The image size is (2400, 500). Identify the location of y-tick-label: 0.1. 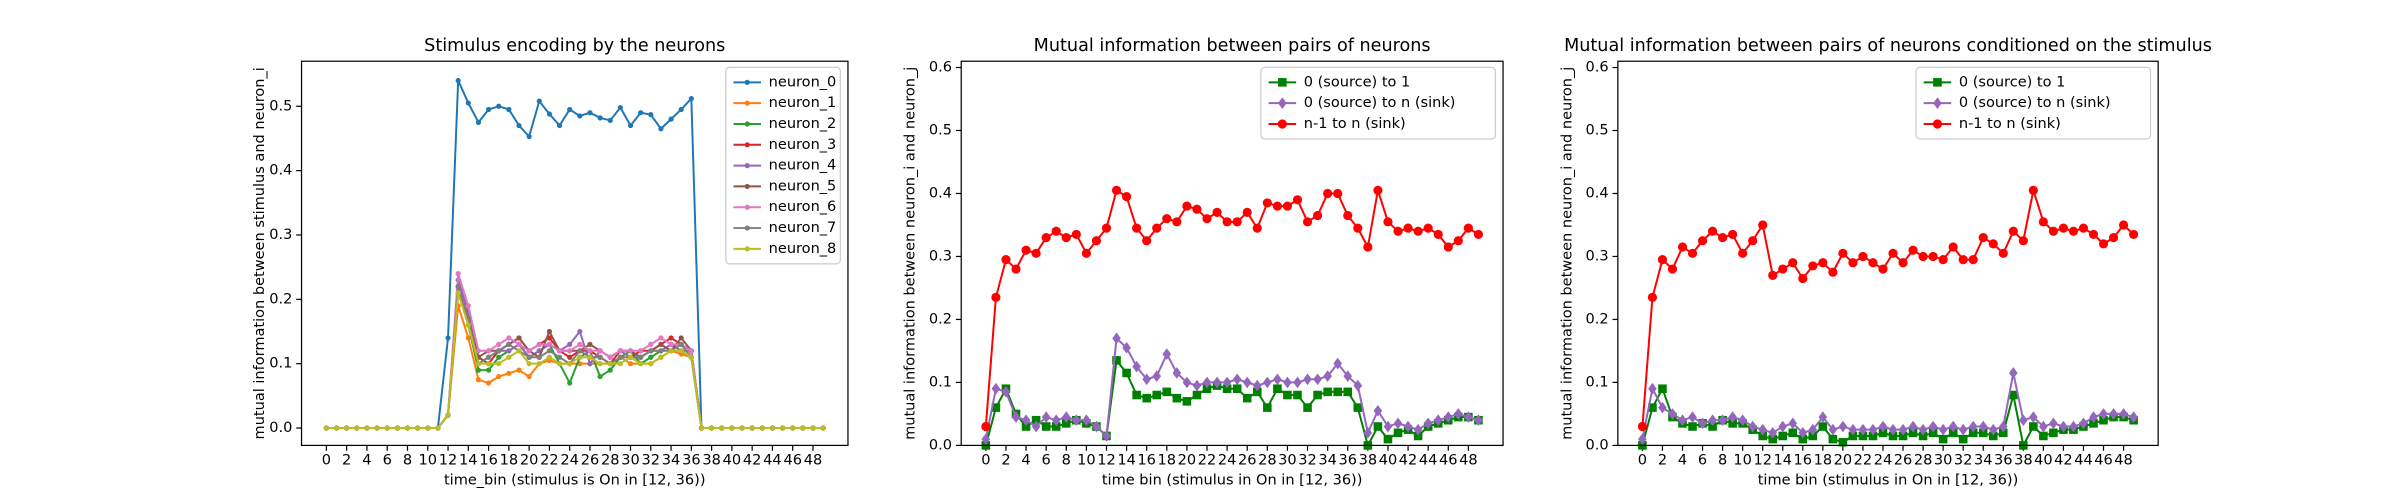
(940, 382).